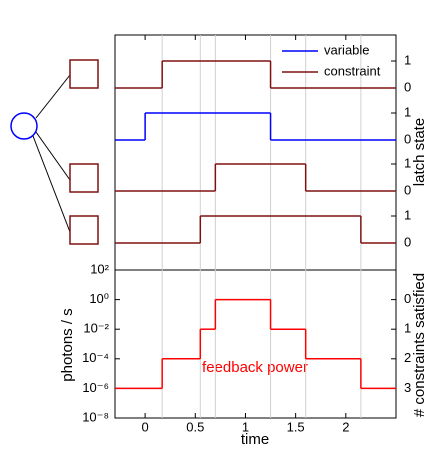  Describe the element at coordinates (419, 345) in the screenshot. I see `y2-label: # constraints satisfied` at that location.